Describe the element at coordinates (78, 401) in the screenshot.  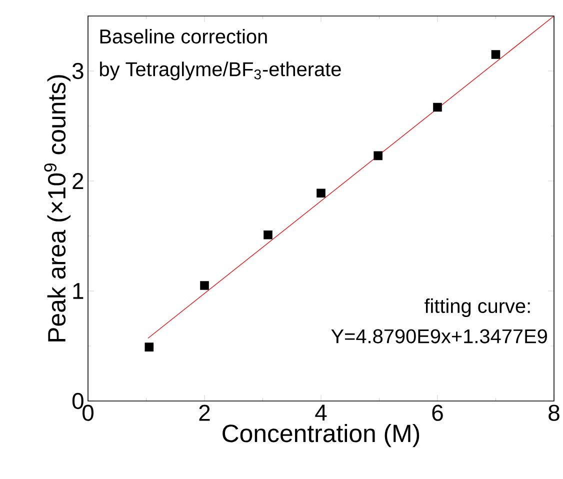
I see `y-tick-label: 0` at that location.